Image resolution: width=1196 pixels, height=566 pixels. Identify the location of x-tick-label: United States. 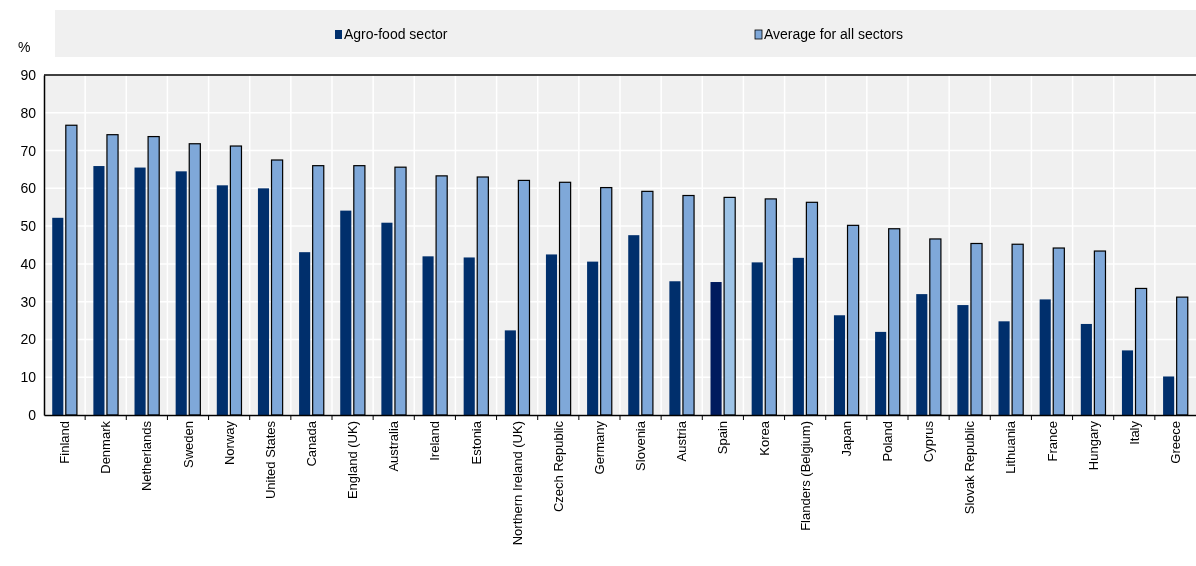
(270, 460).